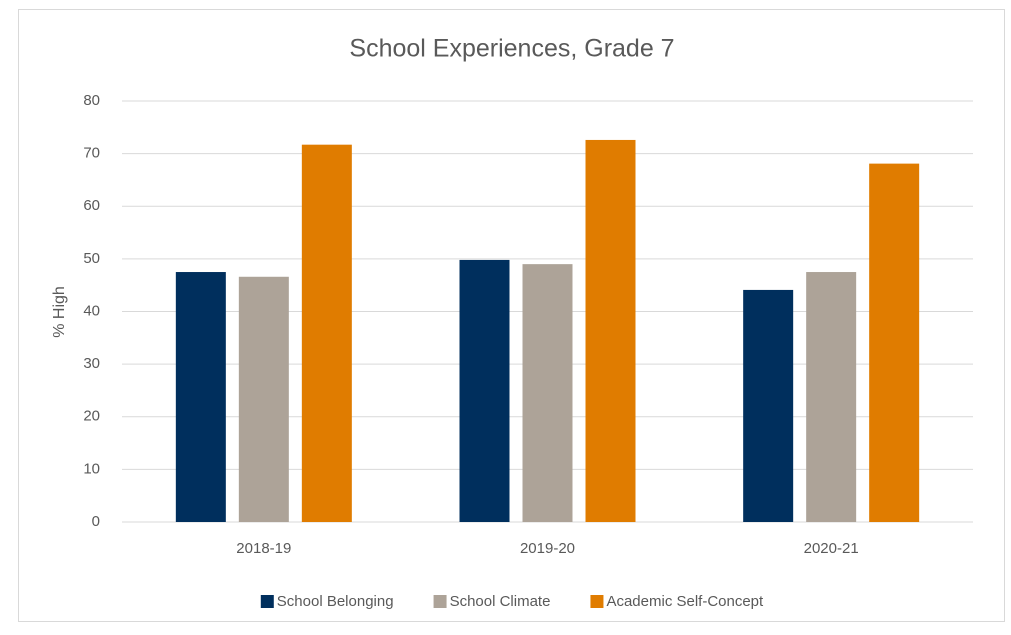 This screenshot has width=1011, height=635. What do you see at coordinates (547, 548) in the screenshot?
I see `x-tick-label: 2019-20` at bounding box center [547, 548].